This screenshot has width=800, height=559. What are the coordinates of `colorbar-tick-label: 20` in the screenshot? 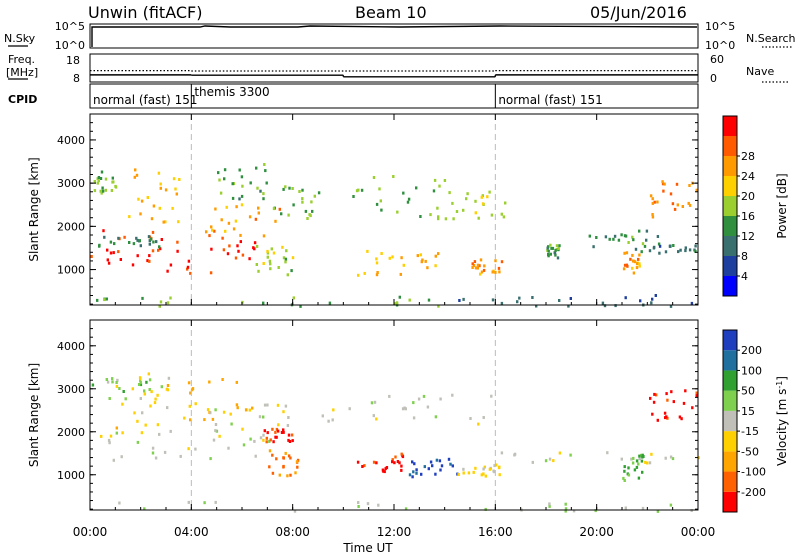 It's located at (748, 196).